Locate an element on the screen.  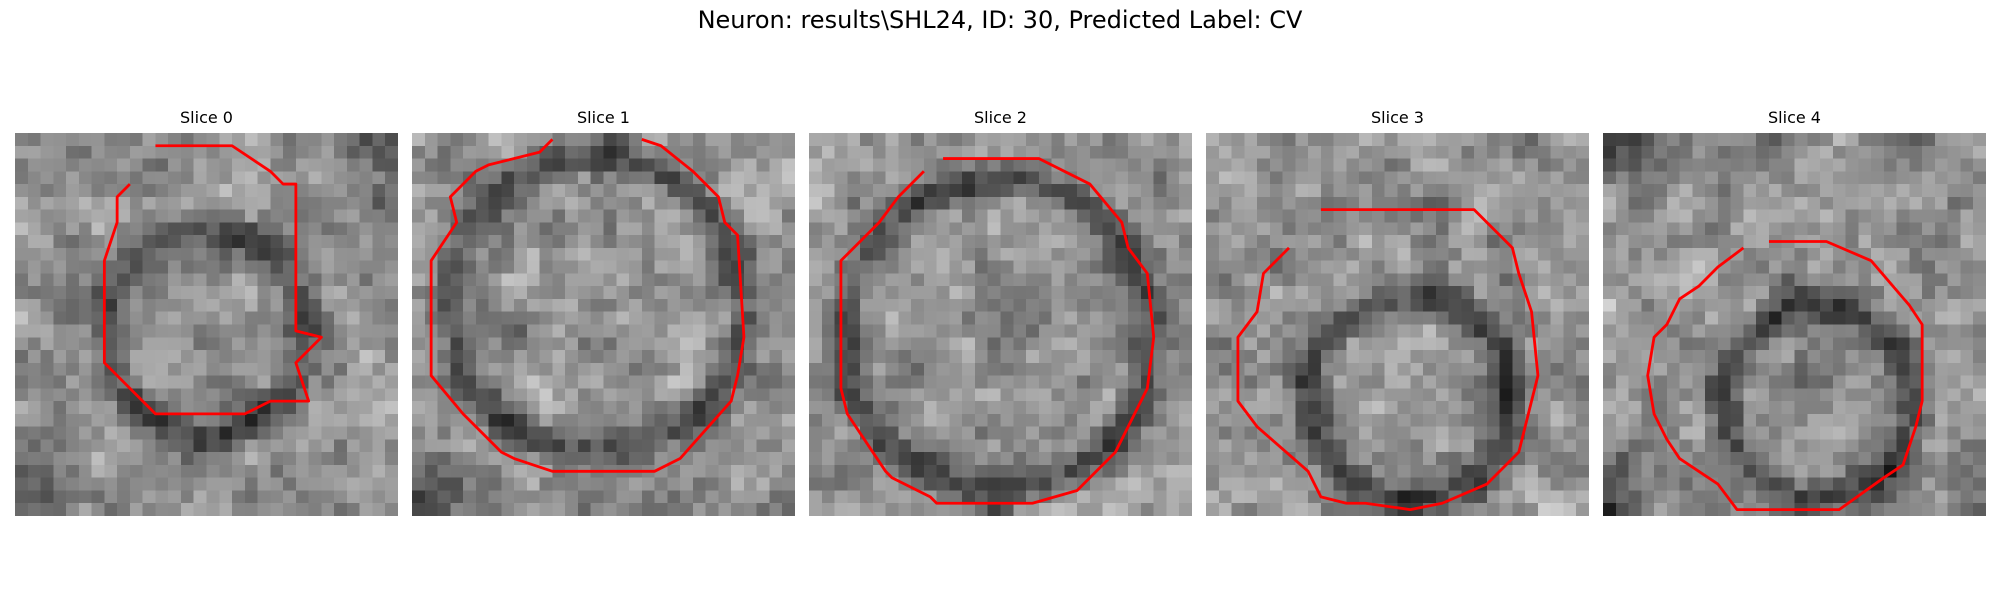
slice-panel-4: Slice 4 is located at coordinates (1794, 311).